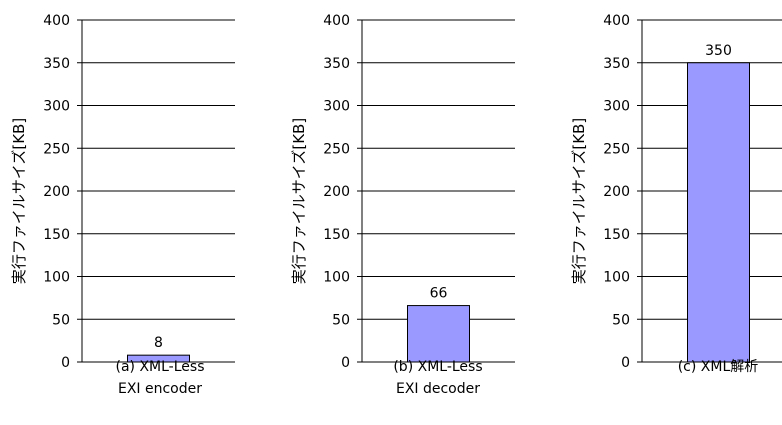  What do you see at coordinates (438, 367) in the screenshot?
I see `caption-b-line1: (b) XML-Less` at bounding box center [438, 367].